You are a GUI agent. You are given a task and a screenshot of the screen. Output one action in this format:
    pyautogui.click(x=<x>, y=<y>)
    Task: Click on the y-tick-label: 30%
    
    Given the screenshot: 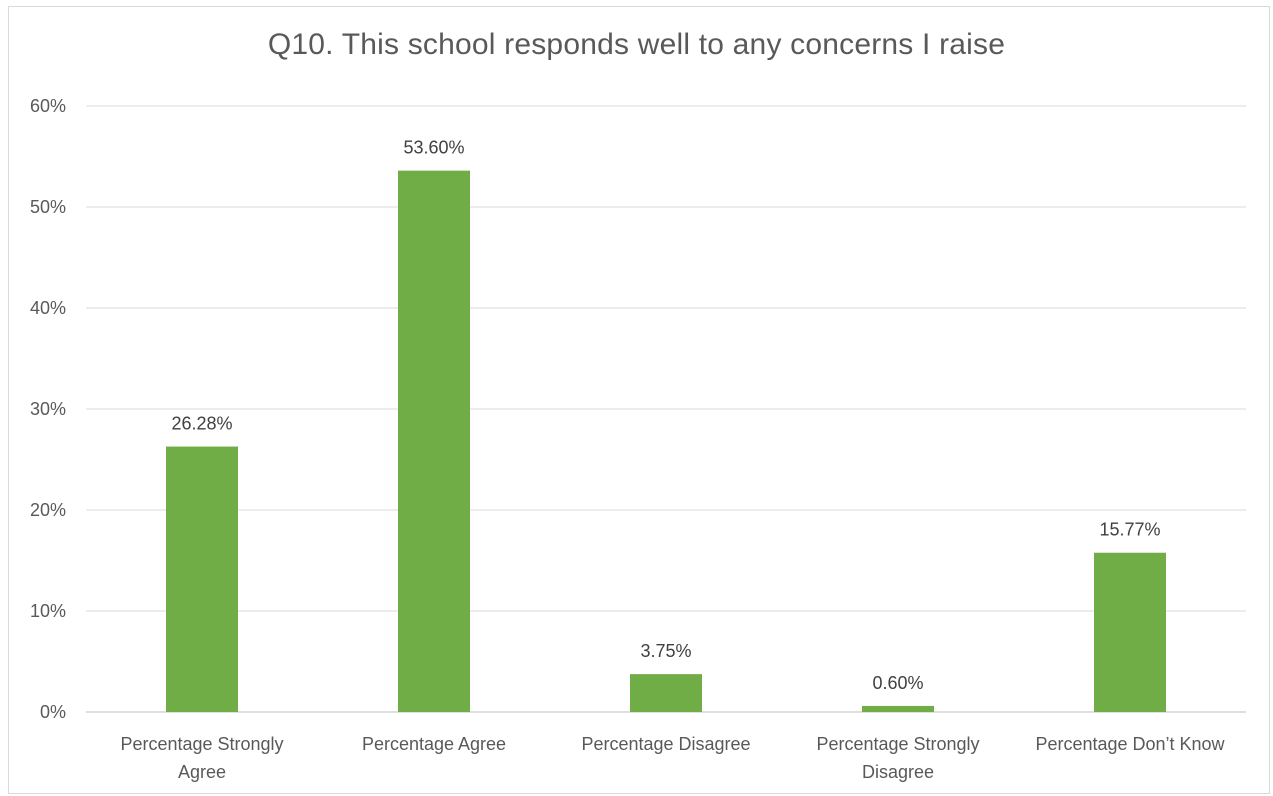 What is the action you would take?
    pyautogui.click(x=48, y=409)
    